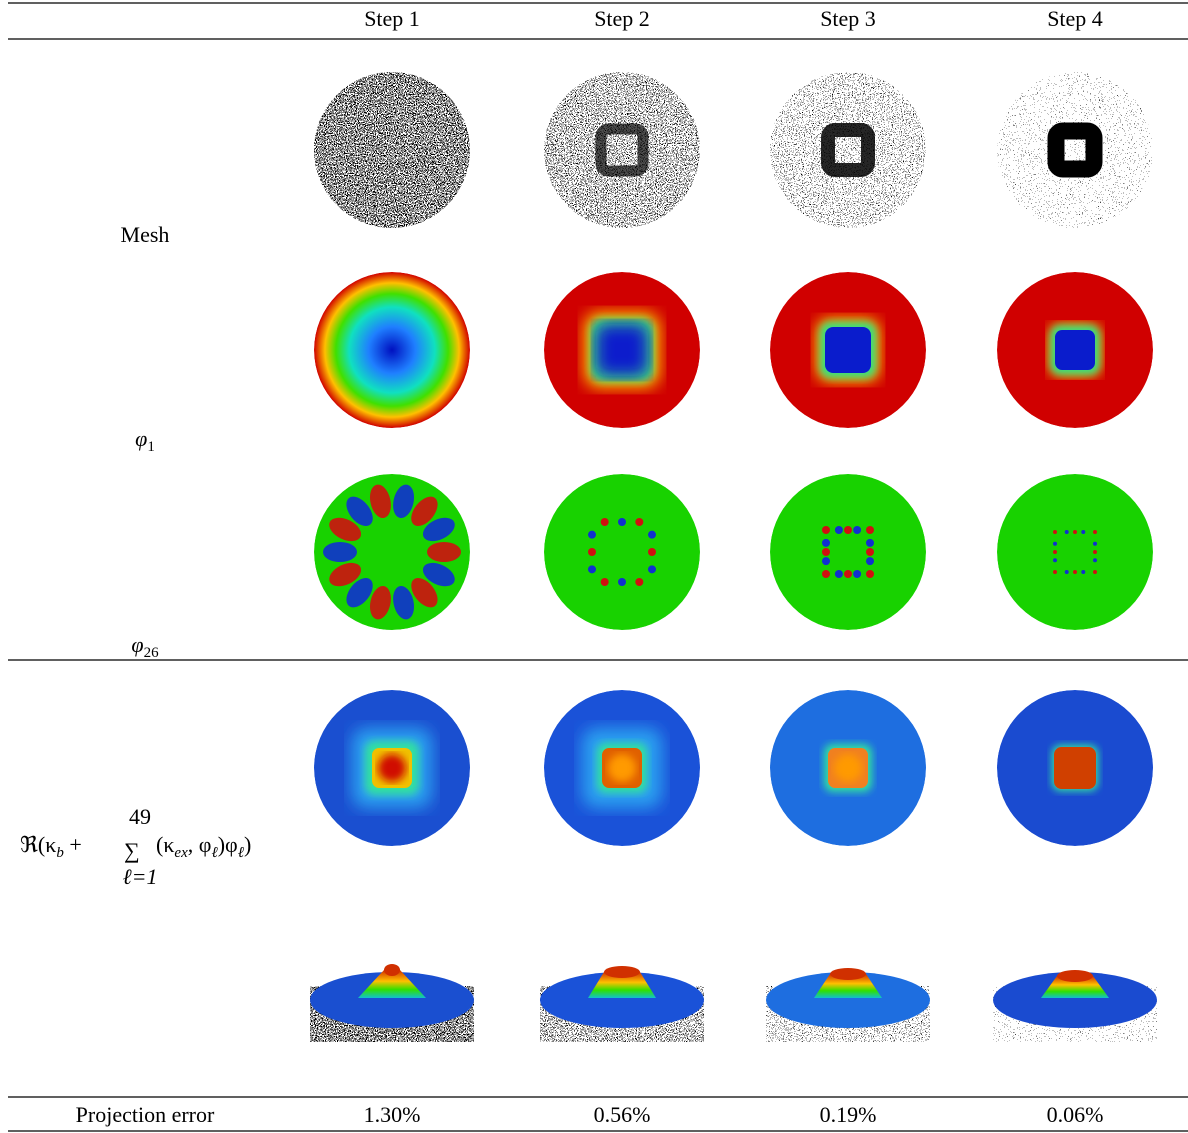  I want to click on formula-part: +, so click(73, 844).